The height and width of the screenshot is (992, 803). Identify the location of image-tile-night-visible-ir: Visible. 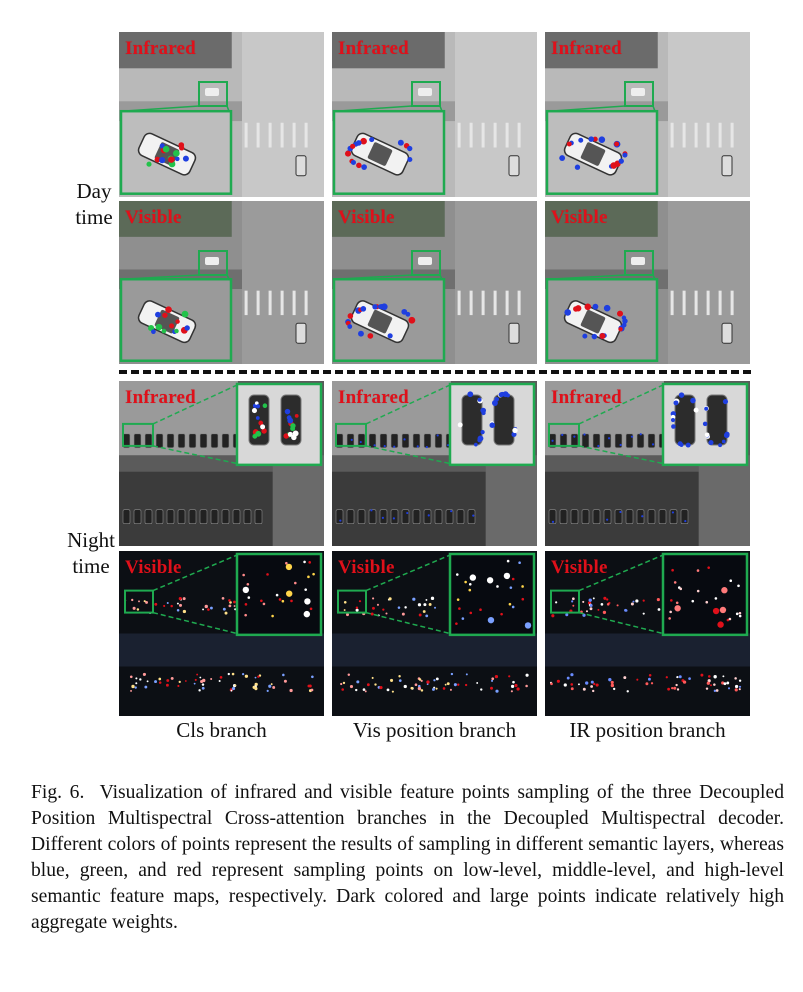
(647, 633).